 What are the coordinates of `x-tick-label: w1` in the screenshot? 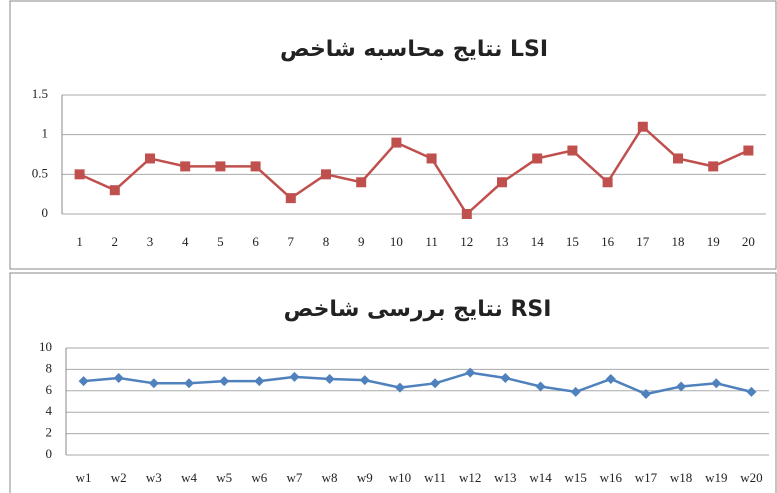 It's located at (84, 477).